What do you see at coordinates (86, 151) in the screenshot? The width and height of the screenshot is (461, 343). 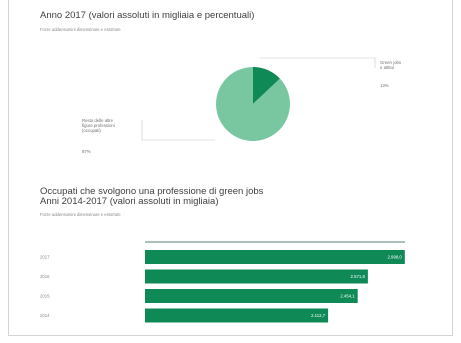 I see `pie-value-rest: 87%` at bounding box center [86, 151].